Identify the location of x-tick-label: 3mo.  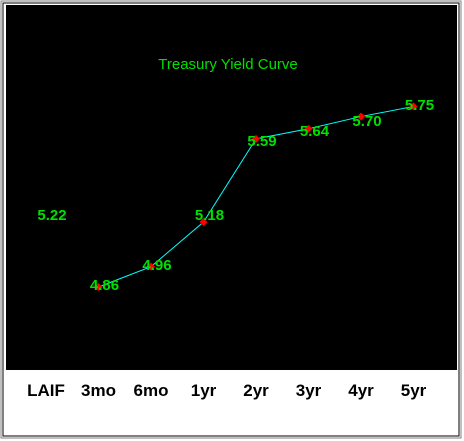
(98, 390).